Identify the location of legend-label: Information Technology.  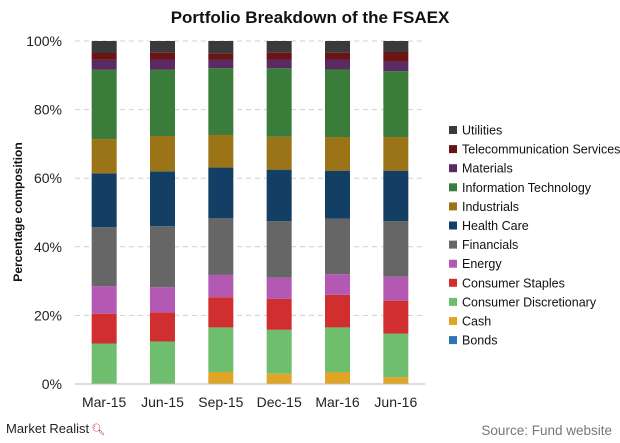
(527, 188).